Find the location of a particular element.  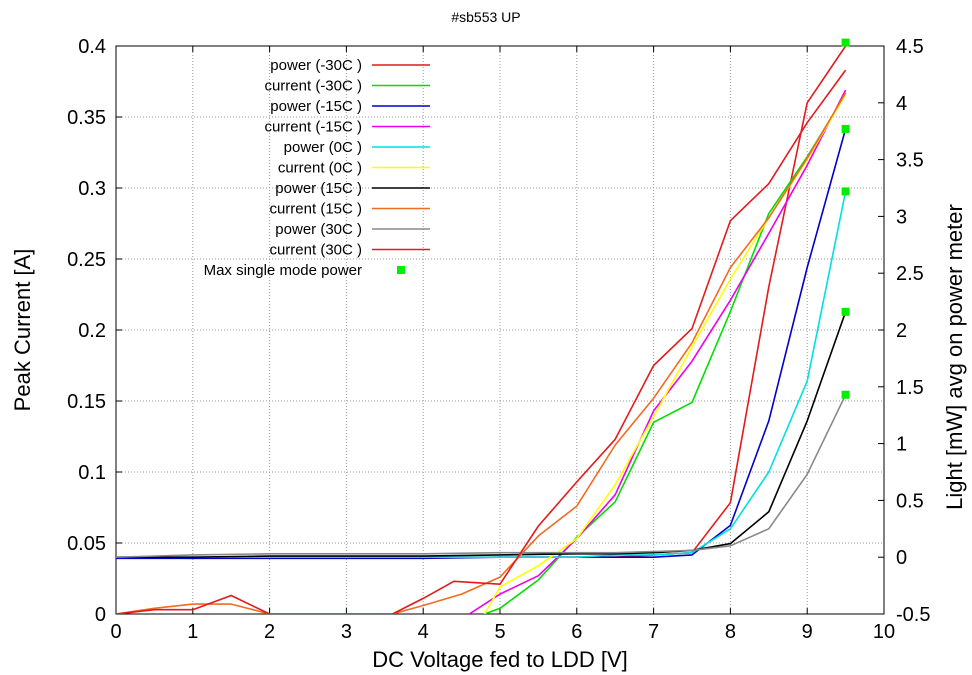

legend-label: power (-30C ) is located at coordinates (316, 65).